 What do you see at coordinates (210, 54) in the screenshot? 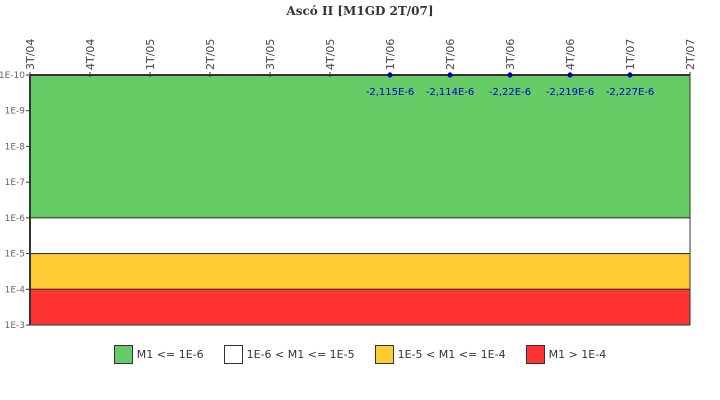
I see `x-tick-label: 2T/05` at bounding box center [210, 54].